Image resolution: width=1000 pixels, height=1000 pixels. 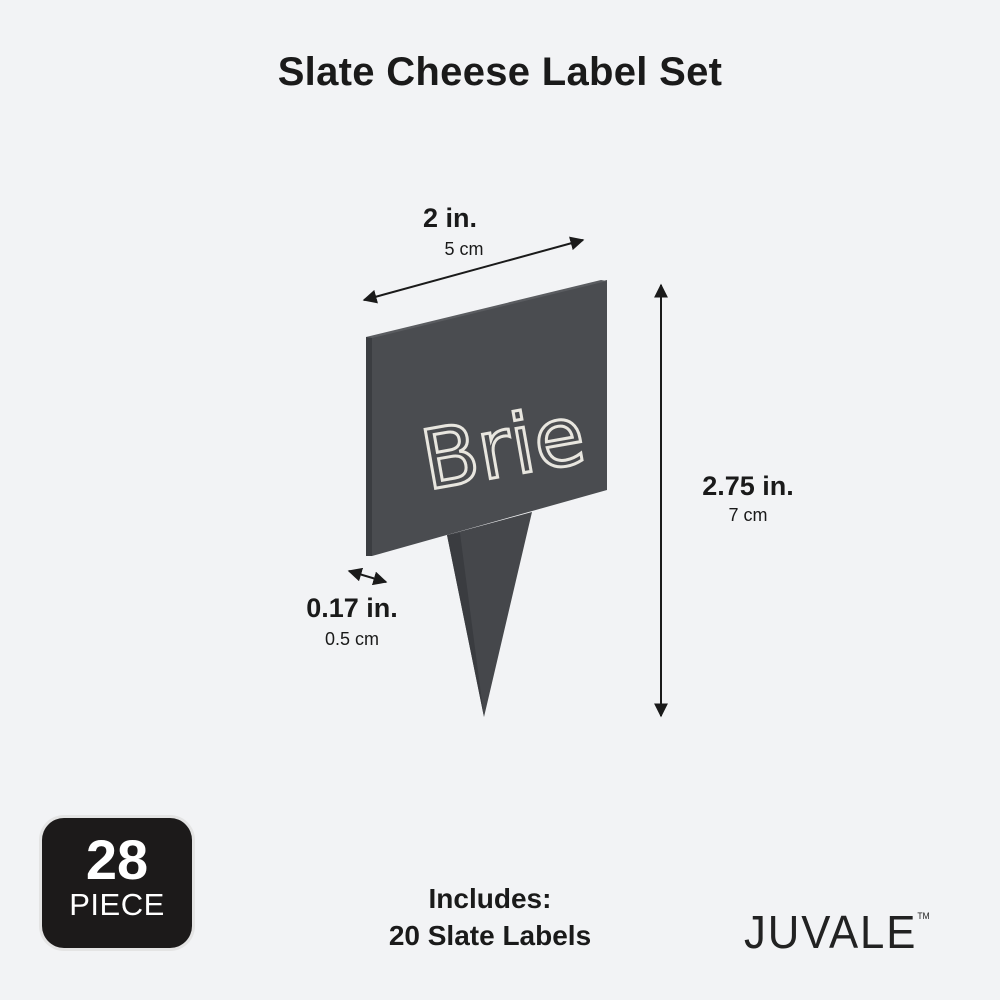 I want to click on slate-board-edge, so click(x=369, y=446).